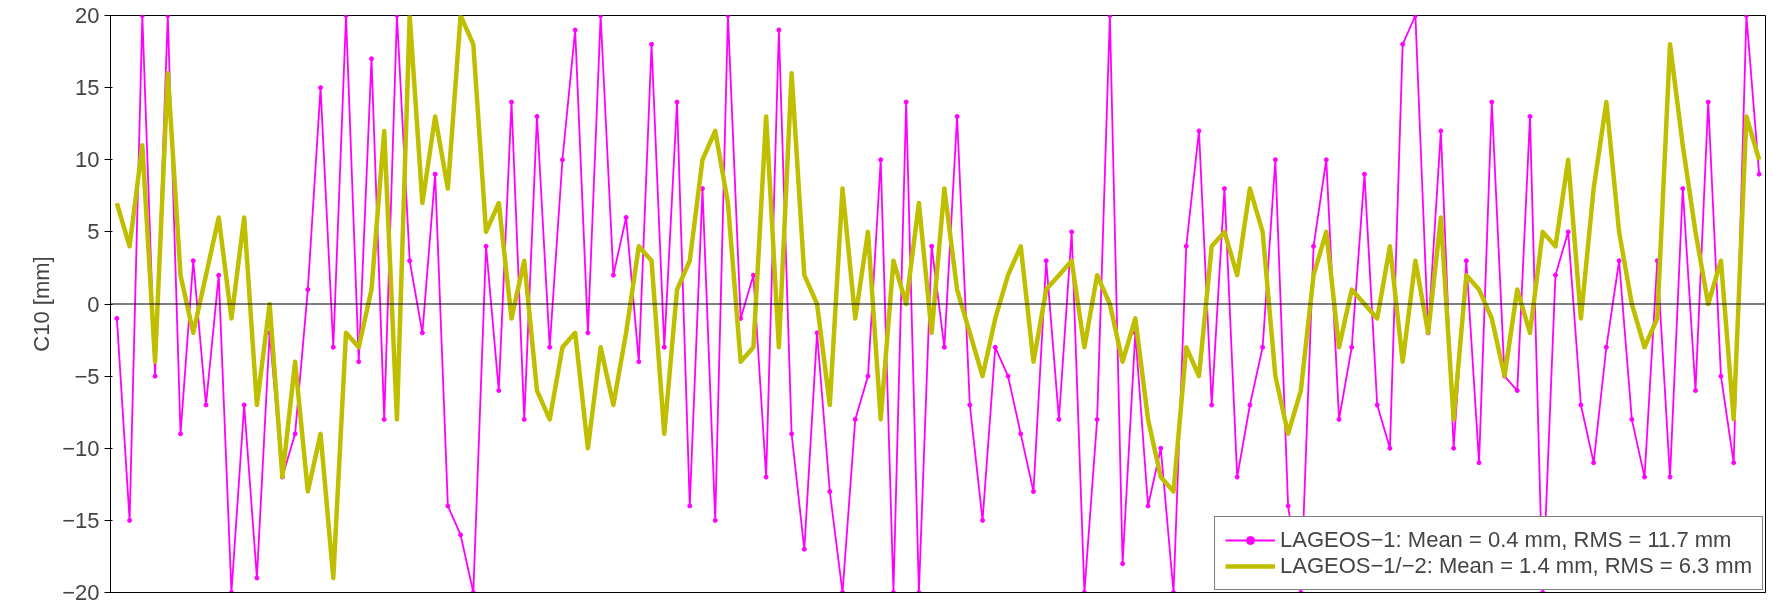 This screenshot has width=1773, height=602. Describe the element at coordinates (93, 232) in the screenshot. I see `y-tick-label: 5` at that location.